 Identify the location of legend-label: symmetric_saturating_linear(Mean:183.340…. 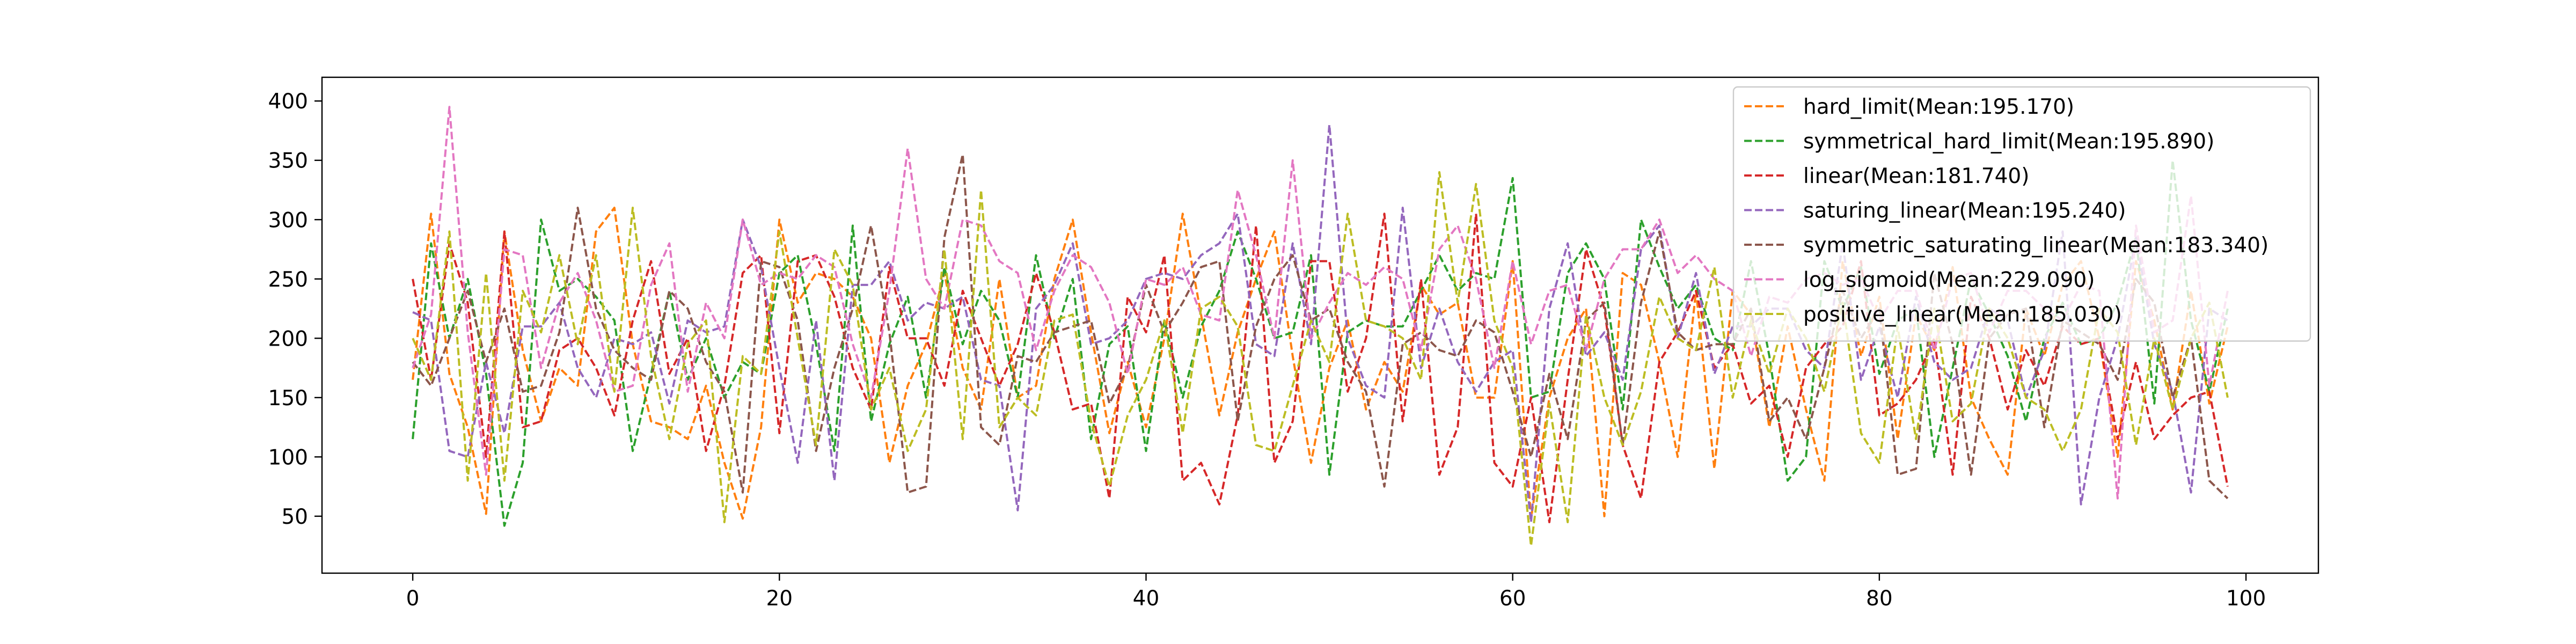
(2035, 245).